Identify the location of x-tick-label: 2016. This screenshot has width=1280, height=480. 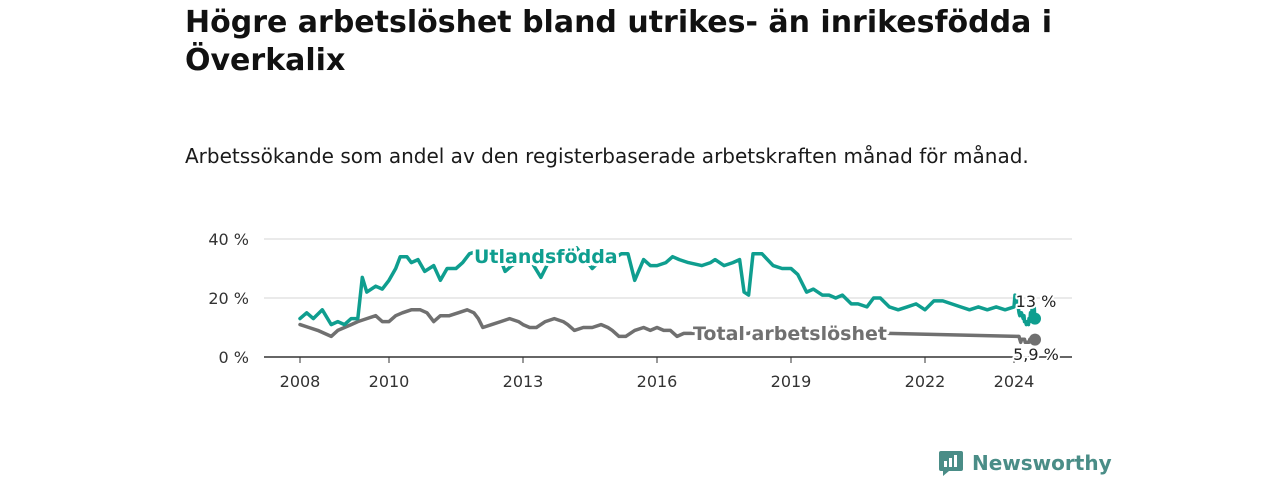
(657, 381).